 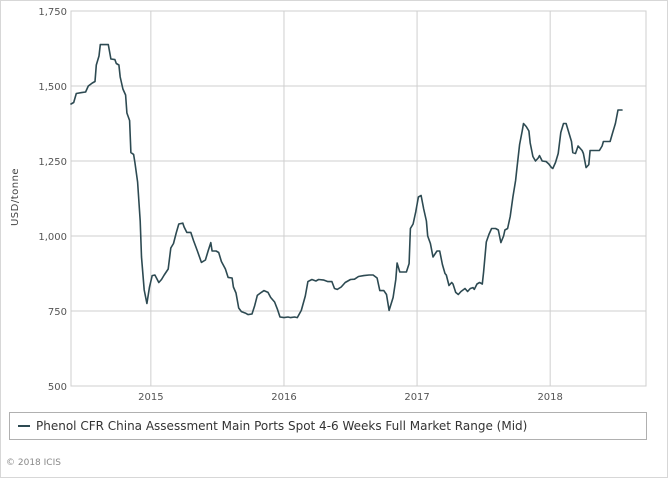 I want to click on y-tick-label: 1,000, so click(x=52, y=237).